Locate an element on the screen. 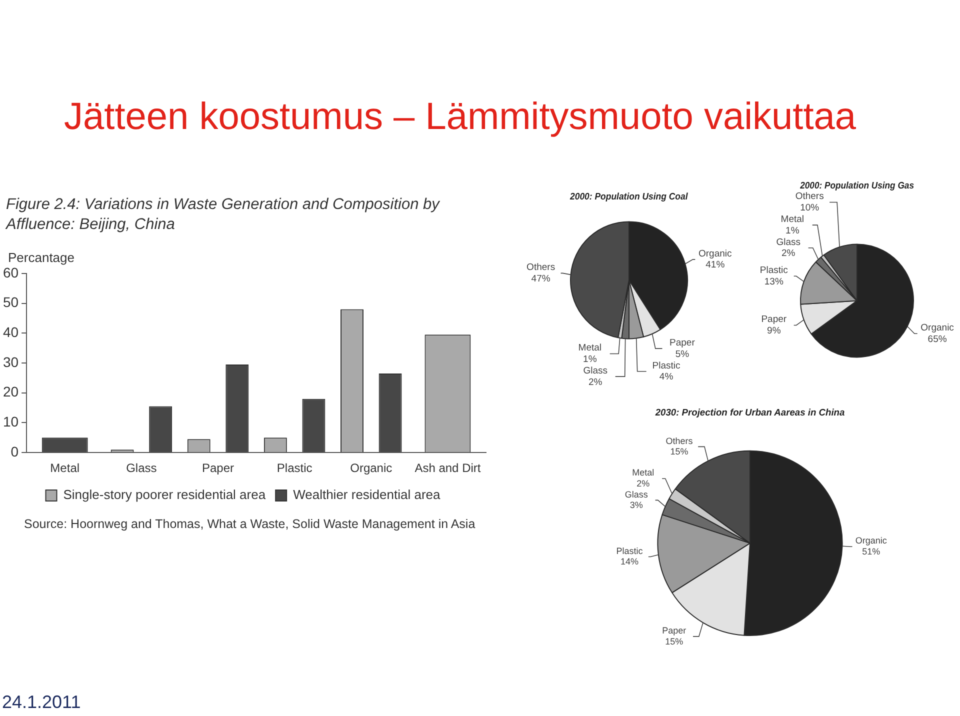  data-label: 14% is located at coordinates (629, 561).